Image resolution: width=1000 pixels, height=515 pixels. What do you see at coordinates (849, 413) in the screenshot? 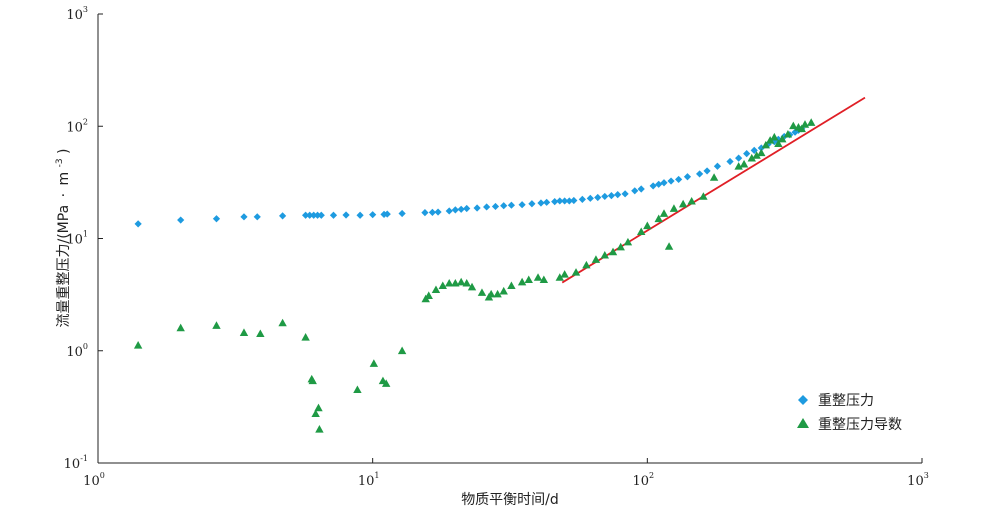
I see `legend: 重整压力 重整压力导数` at bounding box center [849, 413].